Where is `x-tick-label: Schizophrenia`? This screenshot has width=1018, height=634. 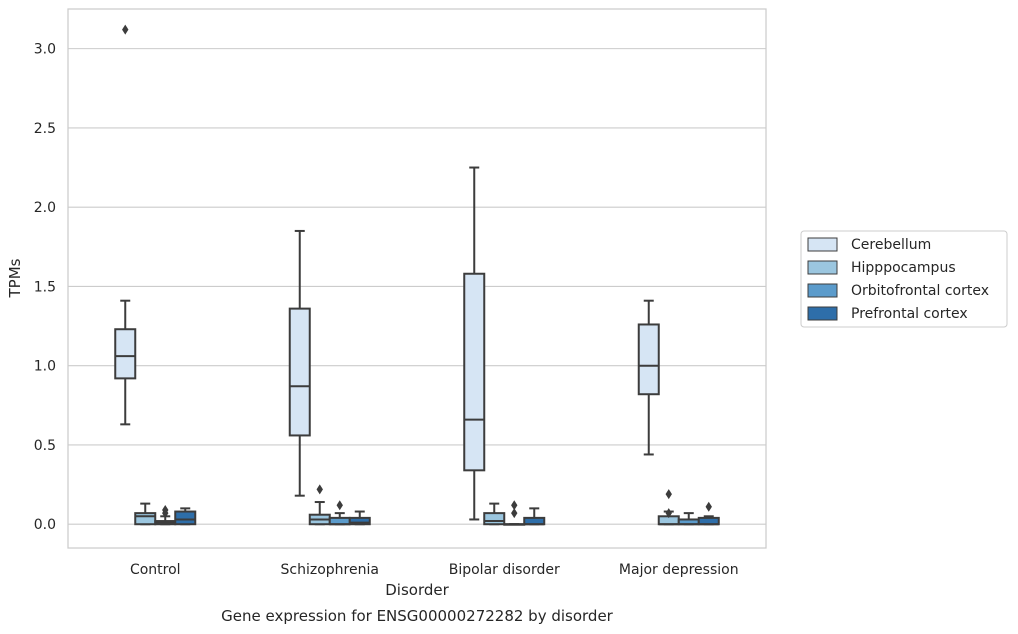 x-tick-label: Schizophrenia is located at coordinates (330, 570).